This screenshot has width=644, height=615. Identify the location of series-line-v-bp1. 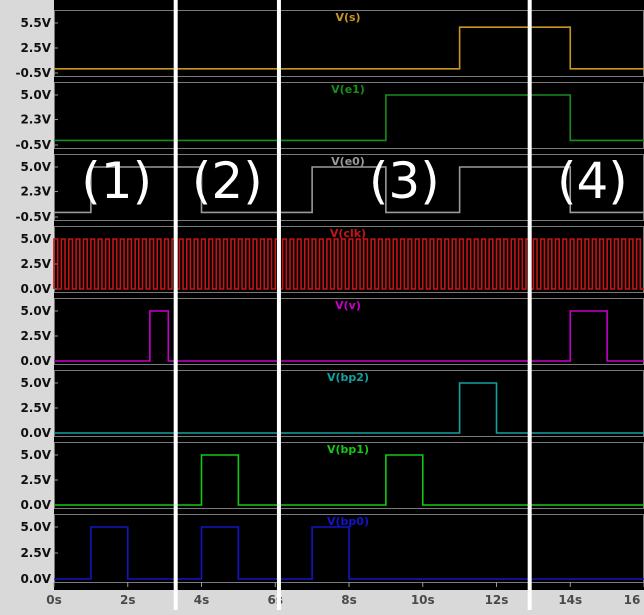
(349, 480).